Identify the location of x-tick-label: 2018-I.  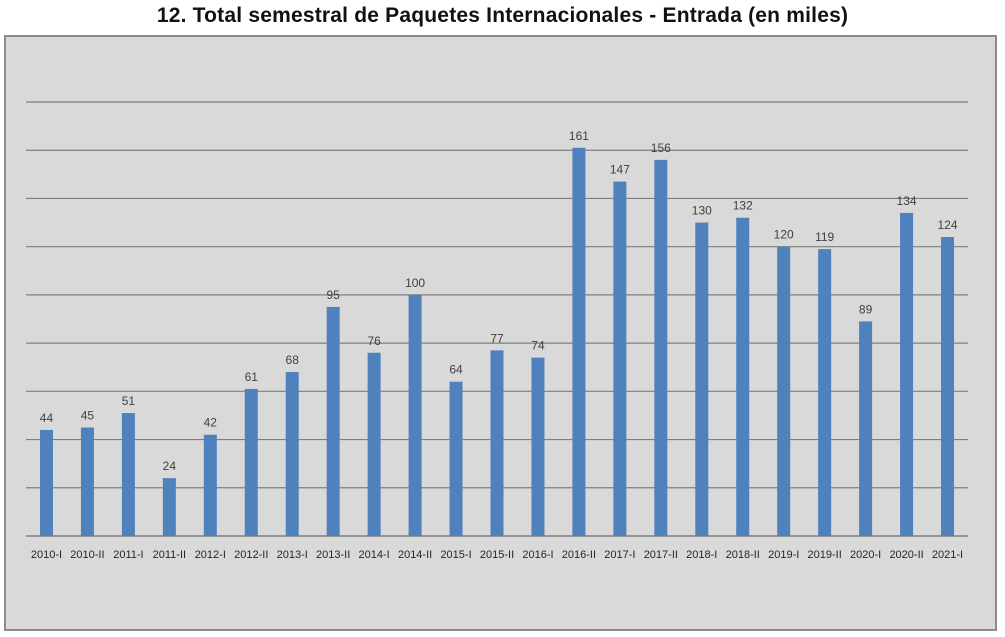
(701, 555).